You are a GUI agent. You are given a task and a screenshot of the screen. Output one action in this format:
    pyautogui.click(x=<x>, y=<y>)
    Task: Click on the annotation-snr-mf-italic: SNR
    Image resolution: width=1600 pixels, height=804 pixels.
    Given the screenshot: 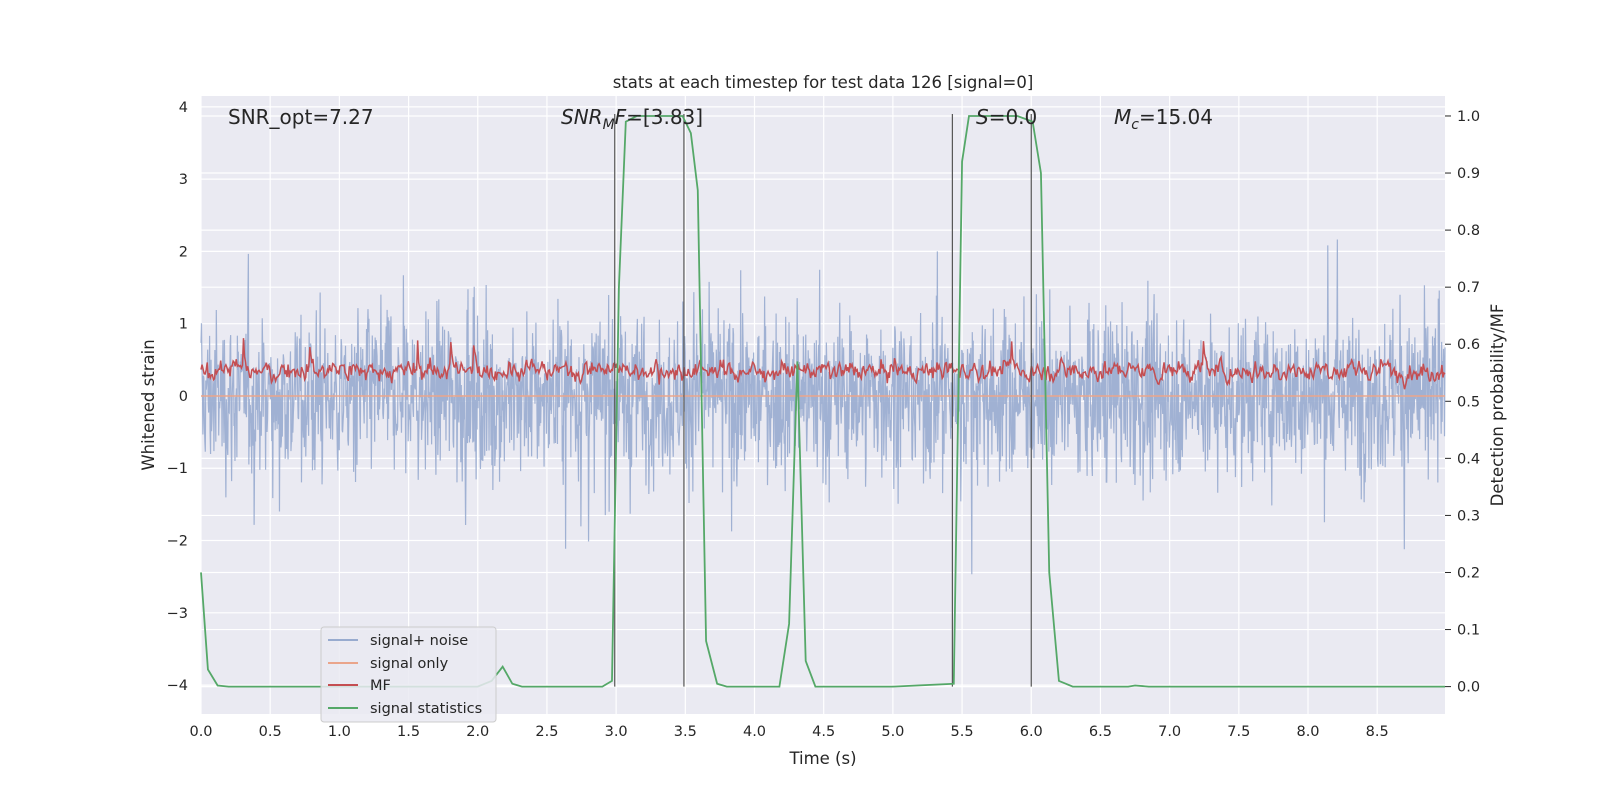 What is the action you would take?
    pyautogui.click(x=582, y=117)
    